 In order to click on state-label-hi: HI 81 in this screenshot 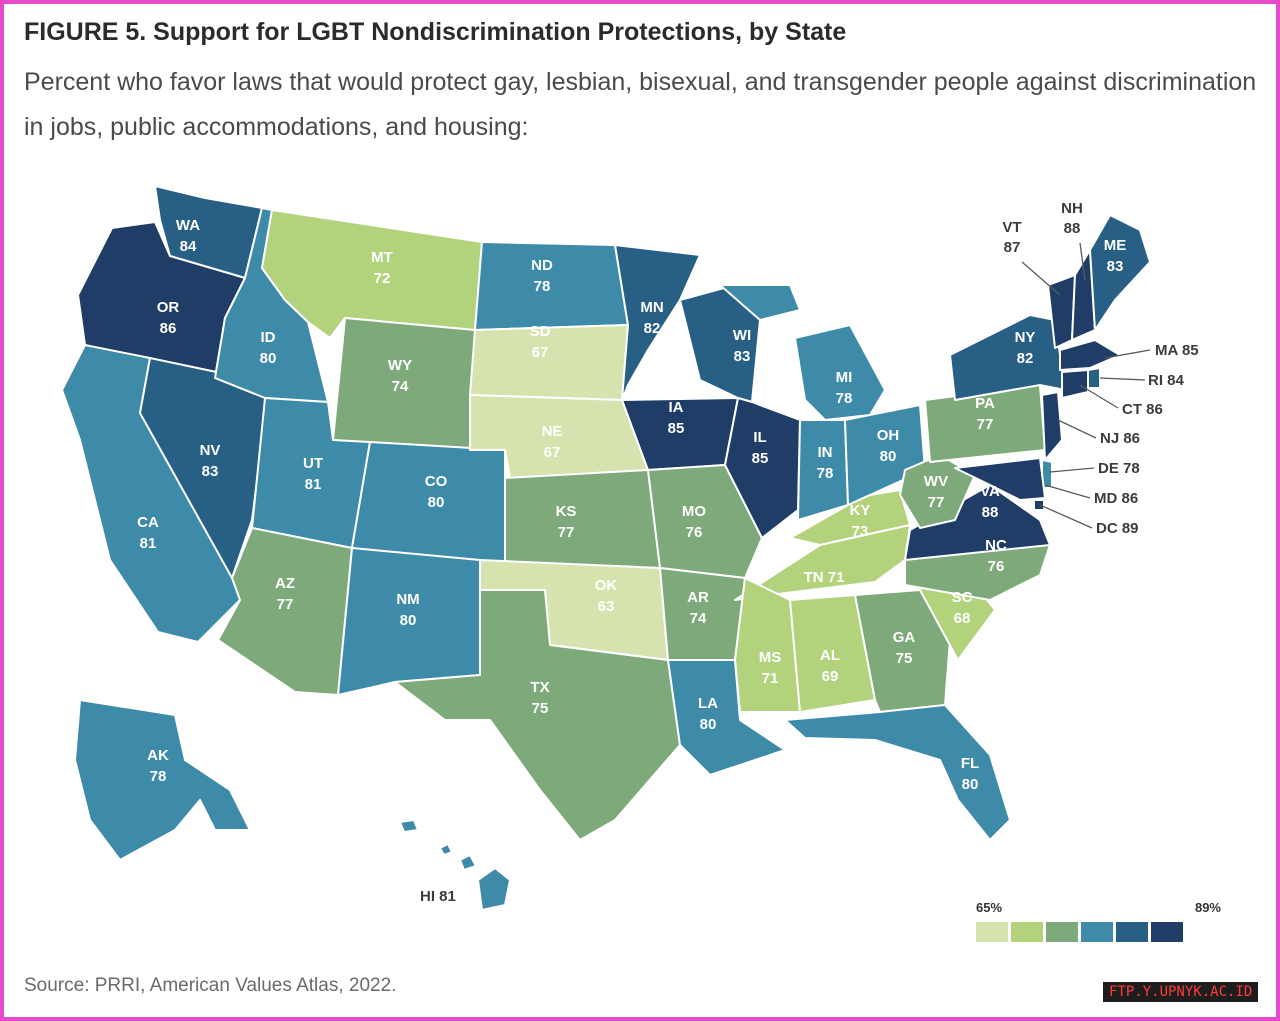, I will do `click(438, 896)`.